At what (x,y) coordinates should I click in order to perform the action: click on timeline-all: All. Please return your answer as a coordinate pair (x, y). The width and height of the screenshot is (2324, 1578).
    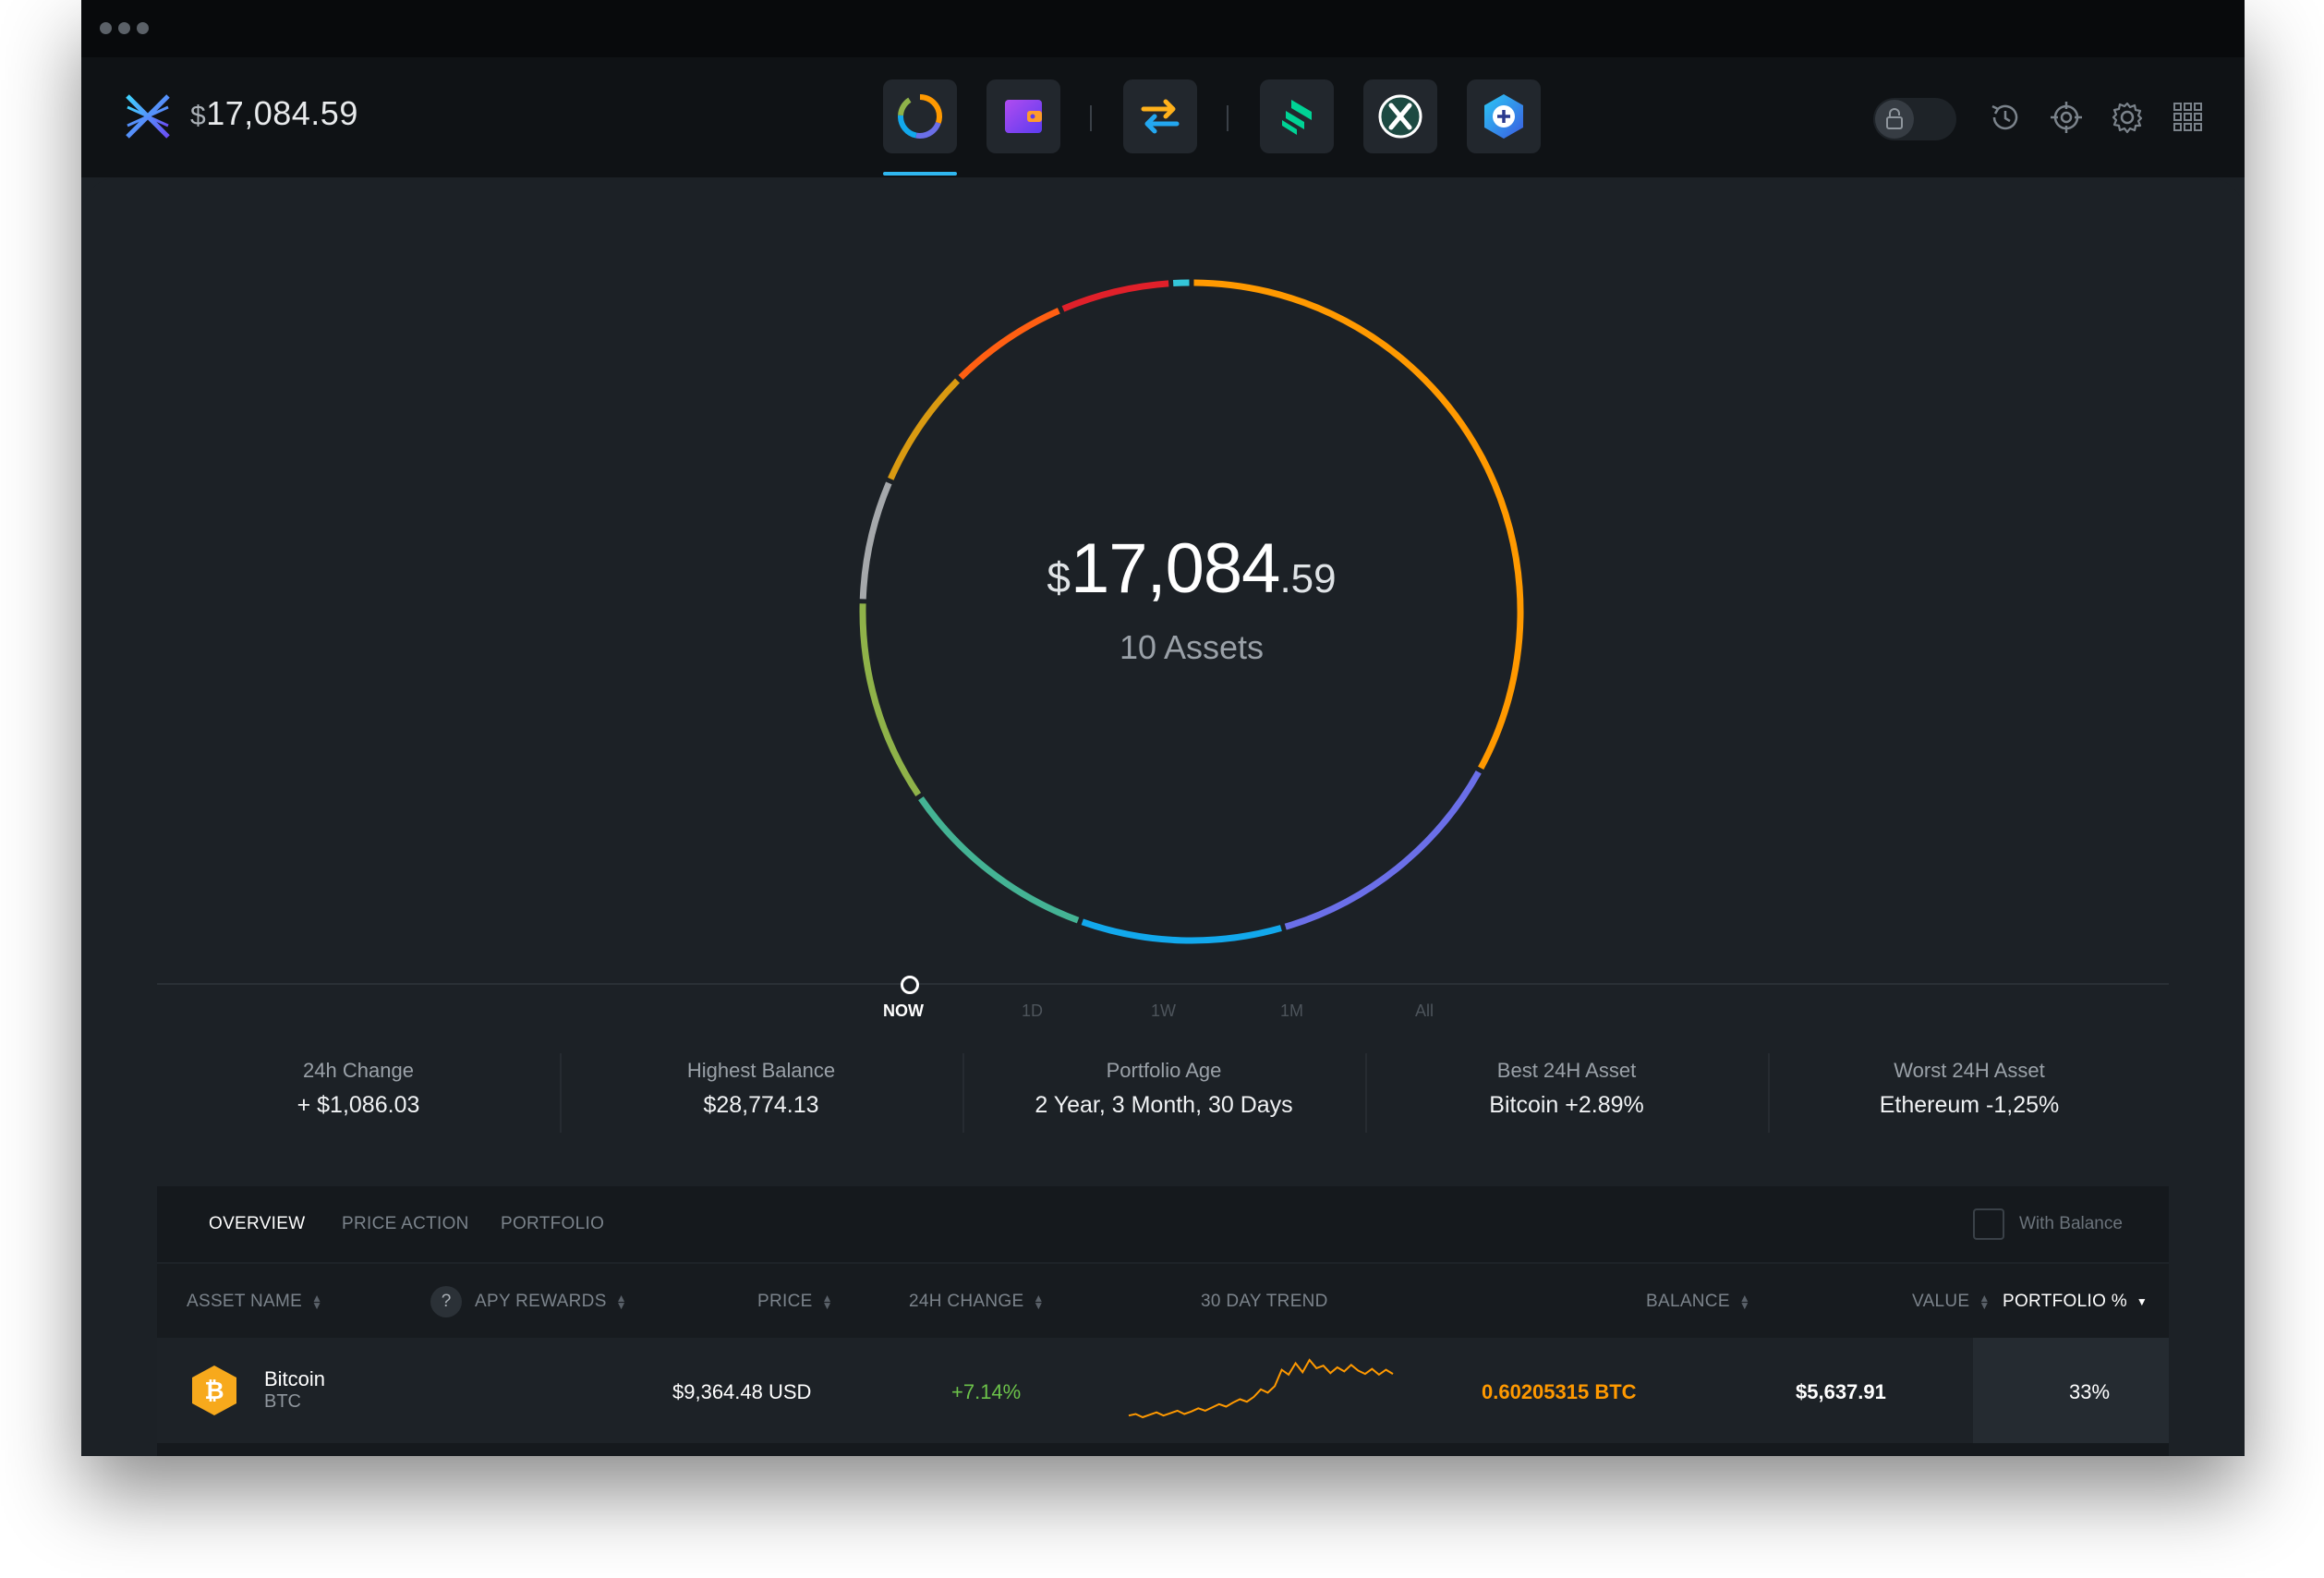
    Looking at the image, I should click on (1424, 1011).